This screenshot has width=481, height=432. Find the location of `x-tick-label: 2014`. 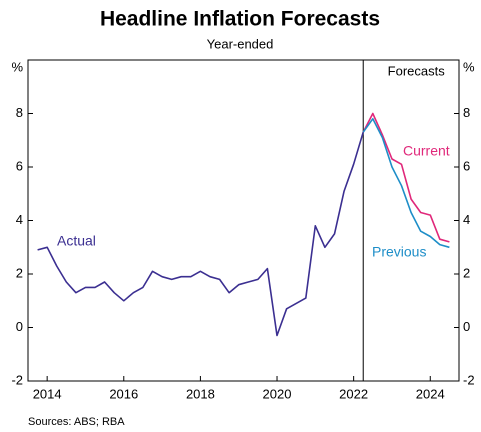

x-tick-label: 2014 is located at coordinates (47, 393).